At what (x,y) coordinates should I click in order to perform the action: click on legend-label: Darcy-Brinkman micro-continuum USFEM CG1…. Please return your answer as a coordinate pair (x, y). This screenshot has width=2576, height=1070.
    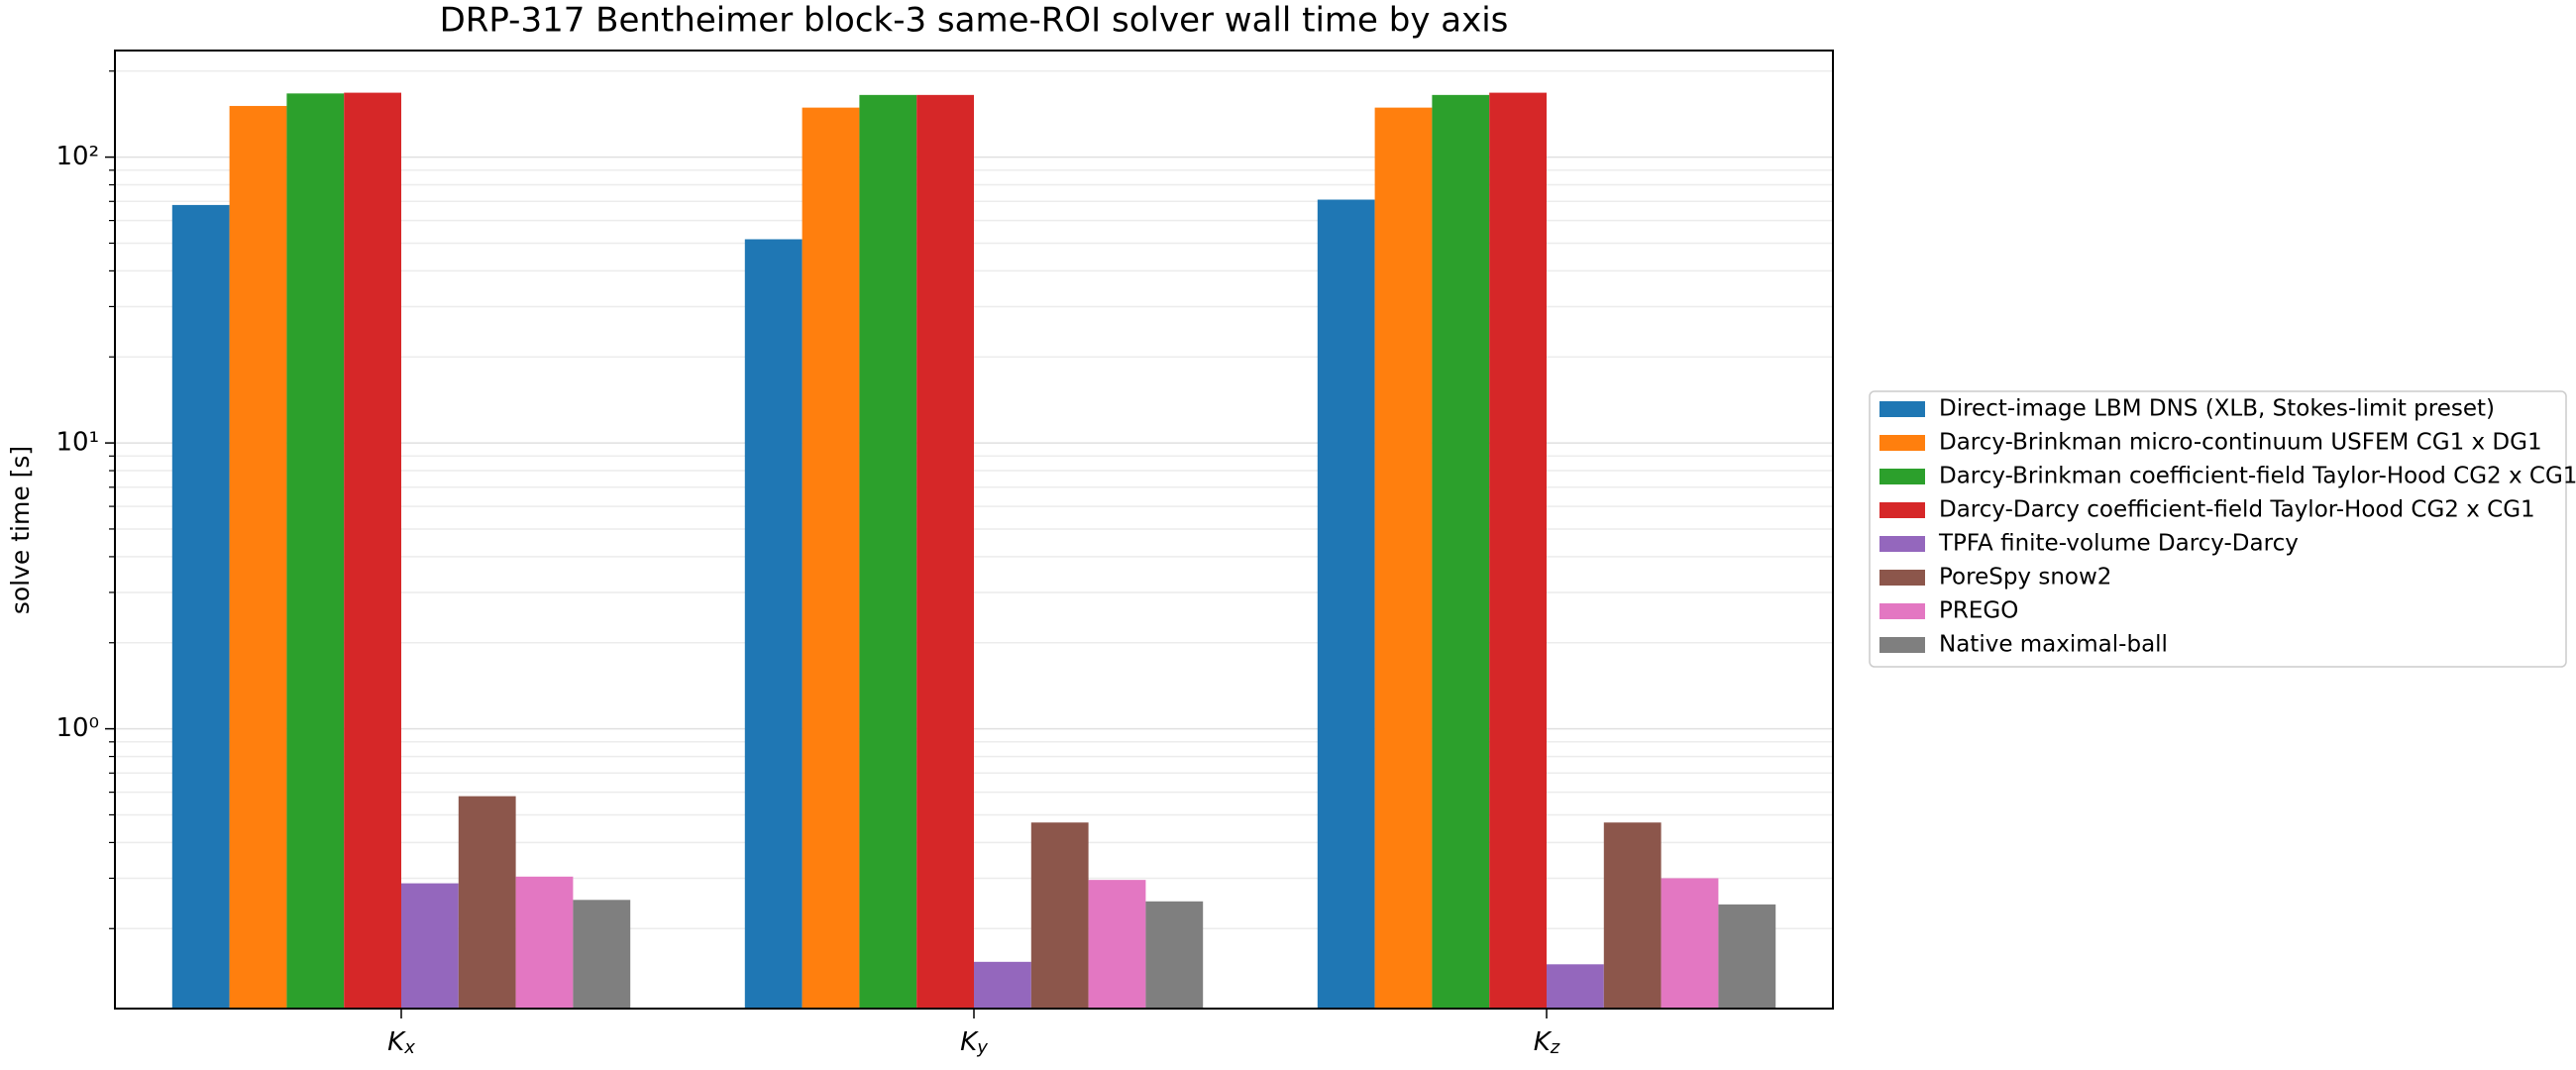
    Looking at the image, I should click on (2240, 443).